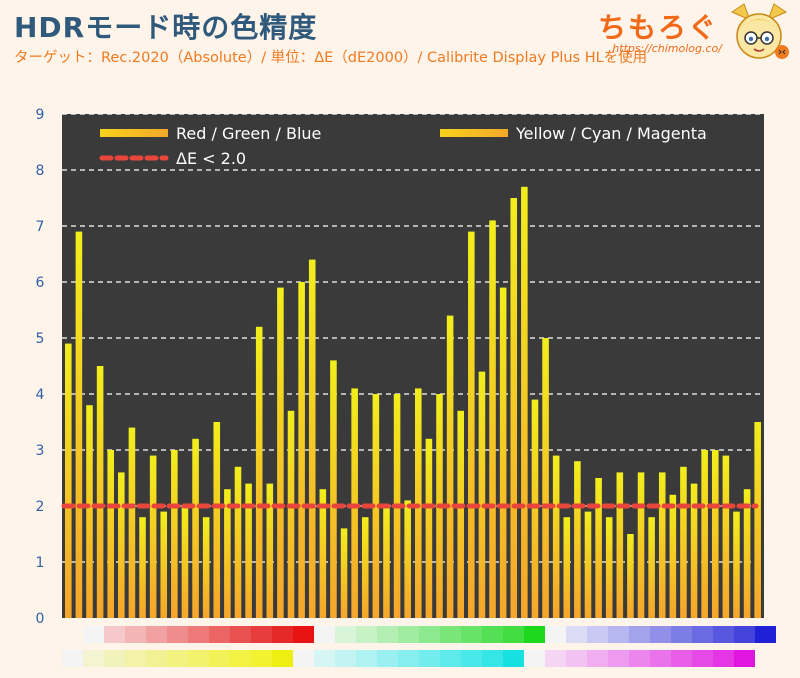 Image resolution: width=800 pixels, height=678 pixels. What do you see at coordinates (667, 48) in the screenshot?
I see `brand-url: https://chimolog.co/` at bounding box center [667, 48].